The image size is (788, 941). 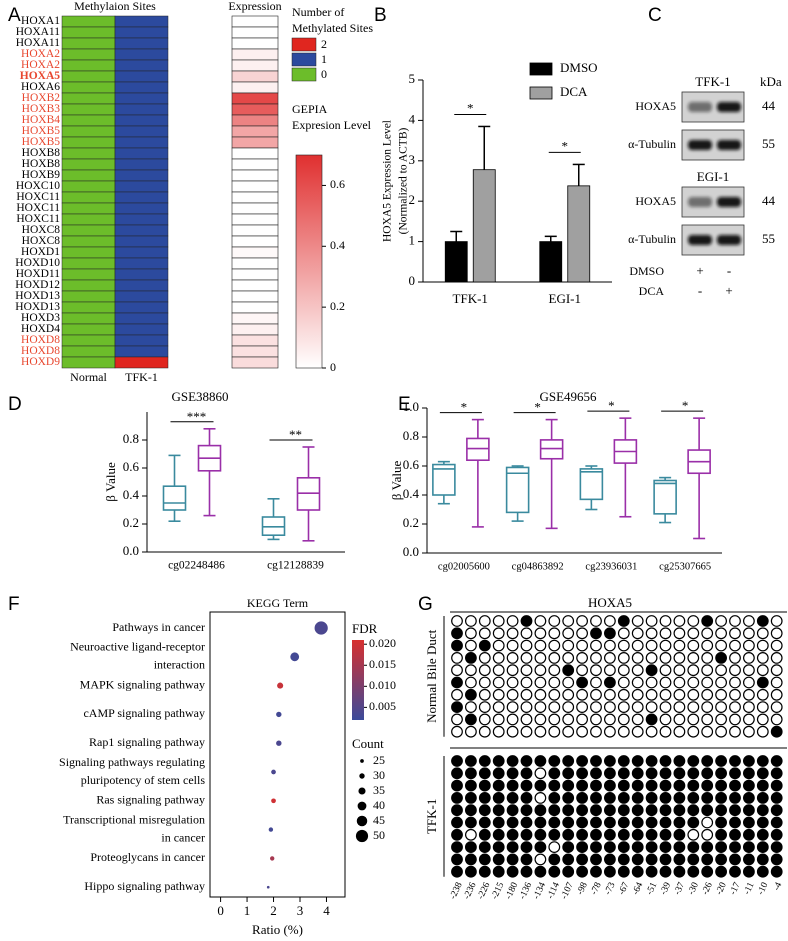 What do you see at coordinates (41, 131) in the screenshot?
I see `gene-label: HOXB5` at bounding box center [41, 131].